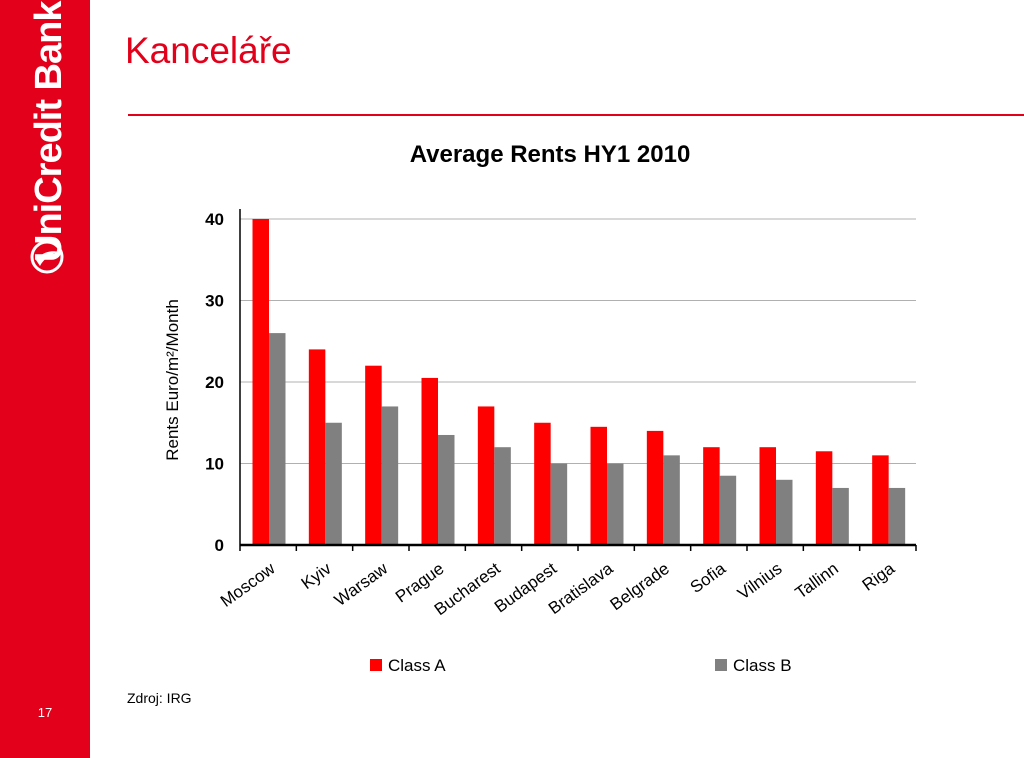 The height and width of the screenshot is (758, 1024). I want to click on x-tick-label: Bratislava, so click(581, 589).